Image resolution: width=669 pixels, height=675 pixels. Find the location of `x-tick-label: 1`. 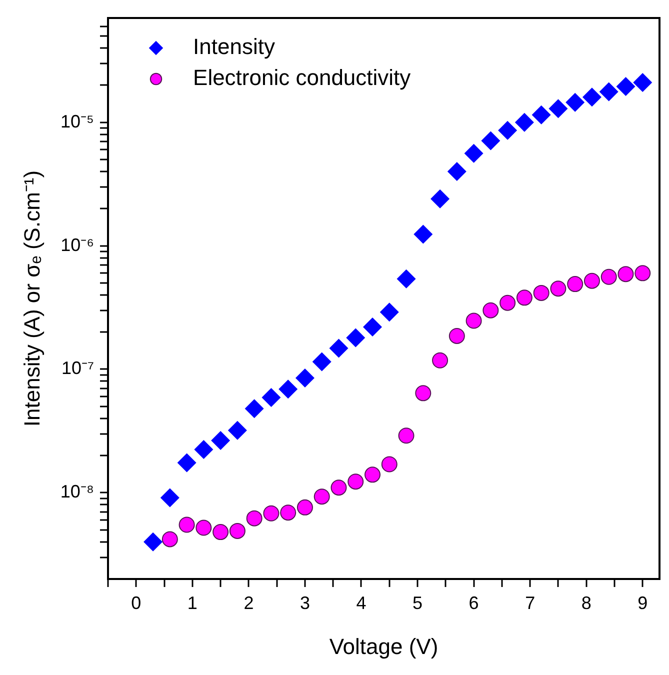

x-tick-label: 1 is located at coordinates (192, 602).